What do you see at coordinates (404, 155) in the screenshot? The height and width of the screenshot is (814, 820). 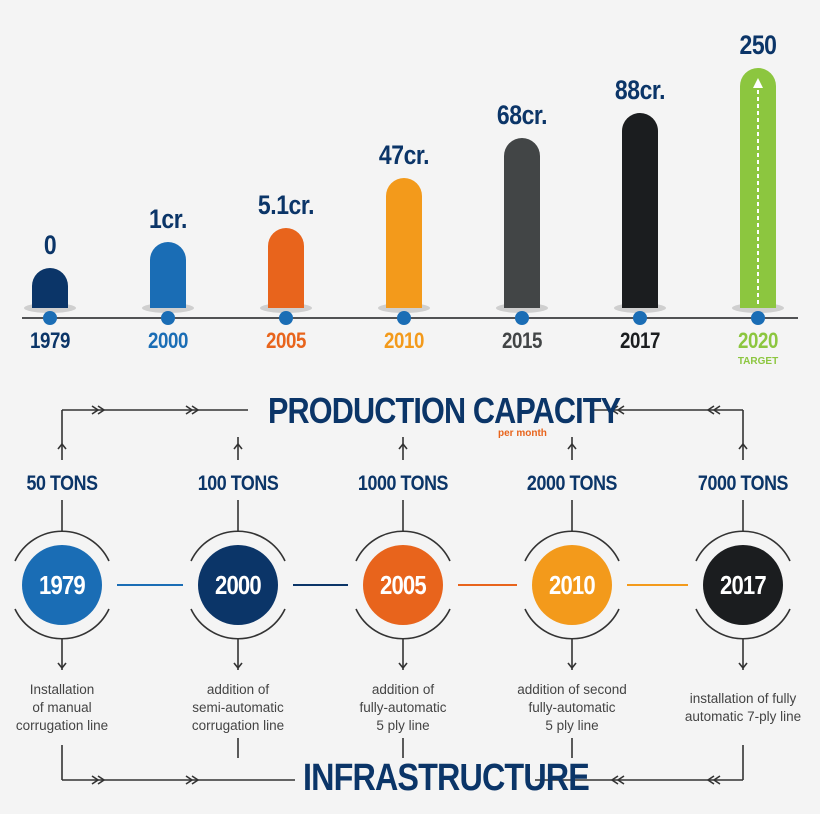 I see `value-label-2010: 47cr.` at bounding box center [404, 155].